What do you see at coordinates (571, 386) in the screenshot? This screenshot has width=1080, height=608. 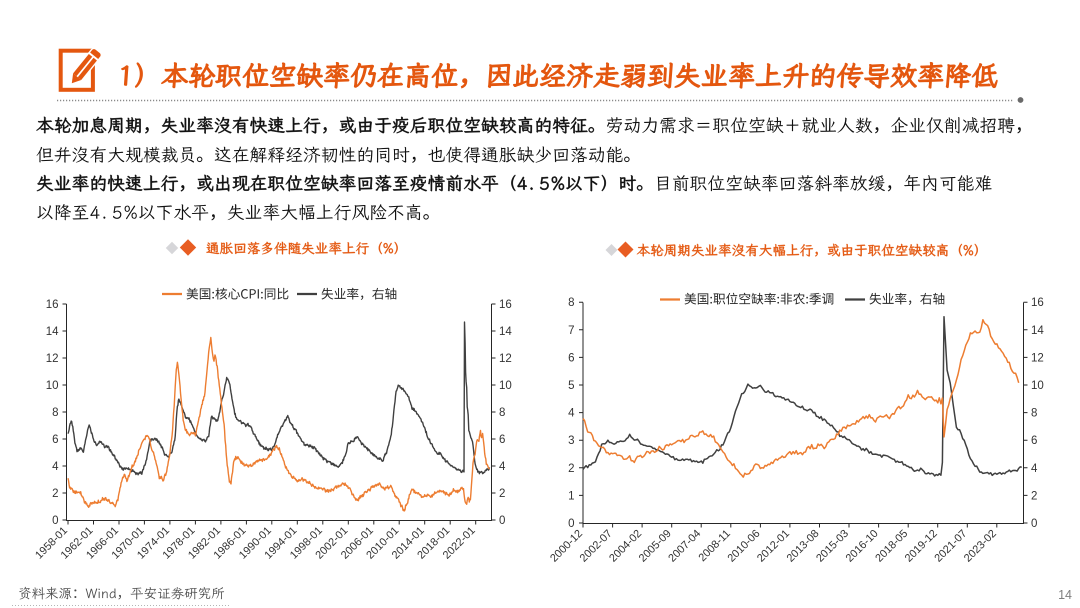 I see `svg-text: 5` at bounding box center [571, 386].